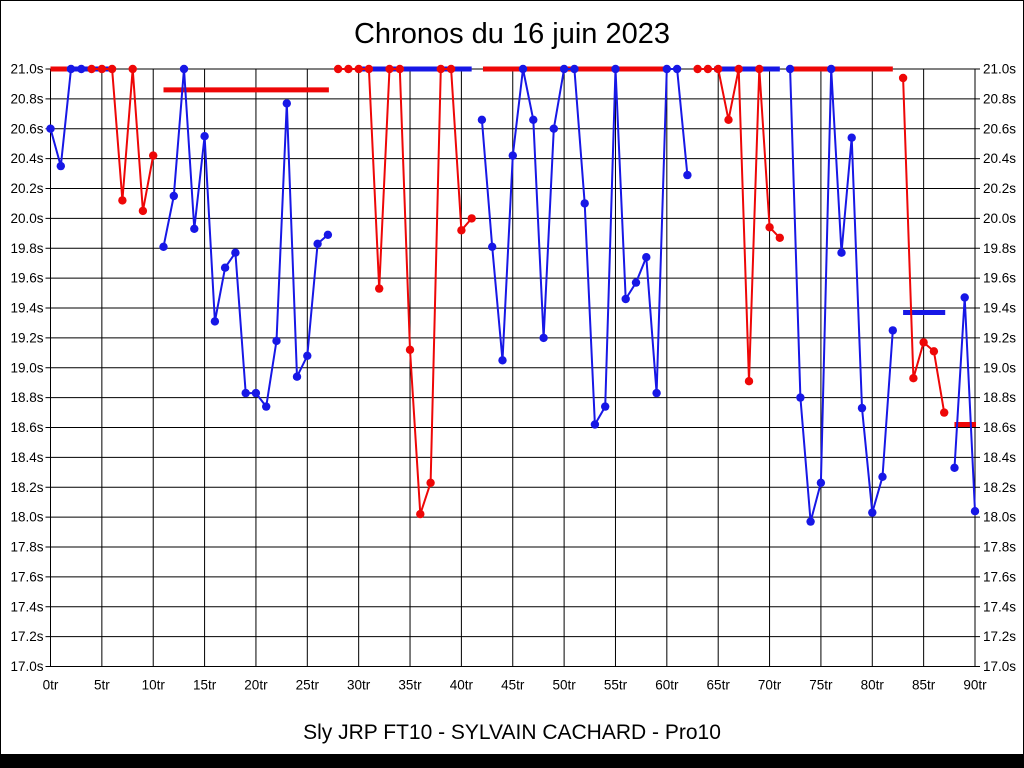 The image size is (1024, 768). I want to click on y-axis-label-right: 20.6s, so click(999, 128).